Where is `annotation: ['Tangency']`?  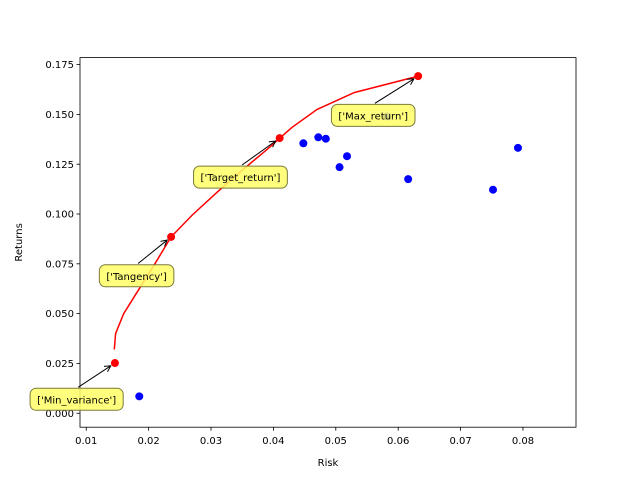 annotation: ['Tangency'] is located at coordinates (136, 263).